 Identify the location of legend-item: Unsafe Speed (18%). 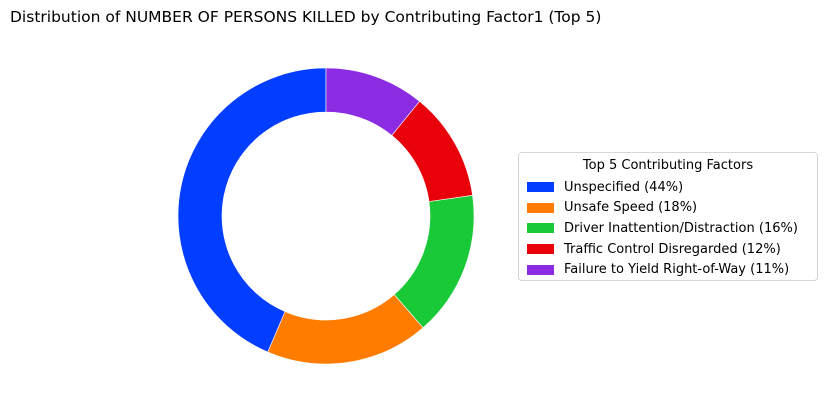
(668, 208).